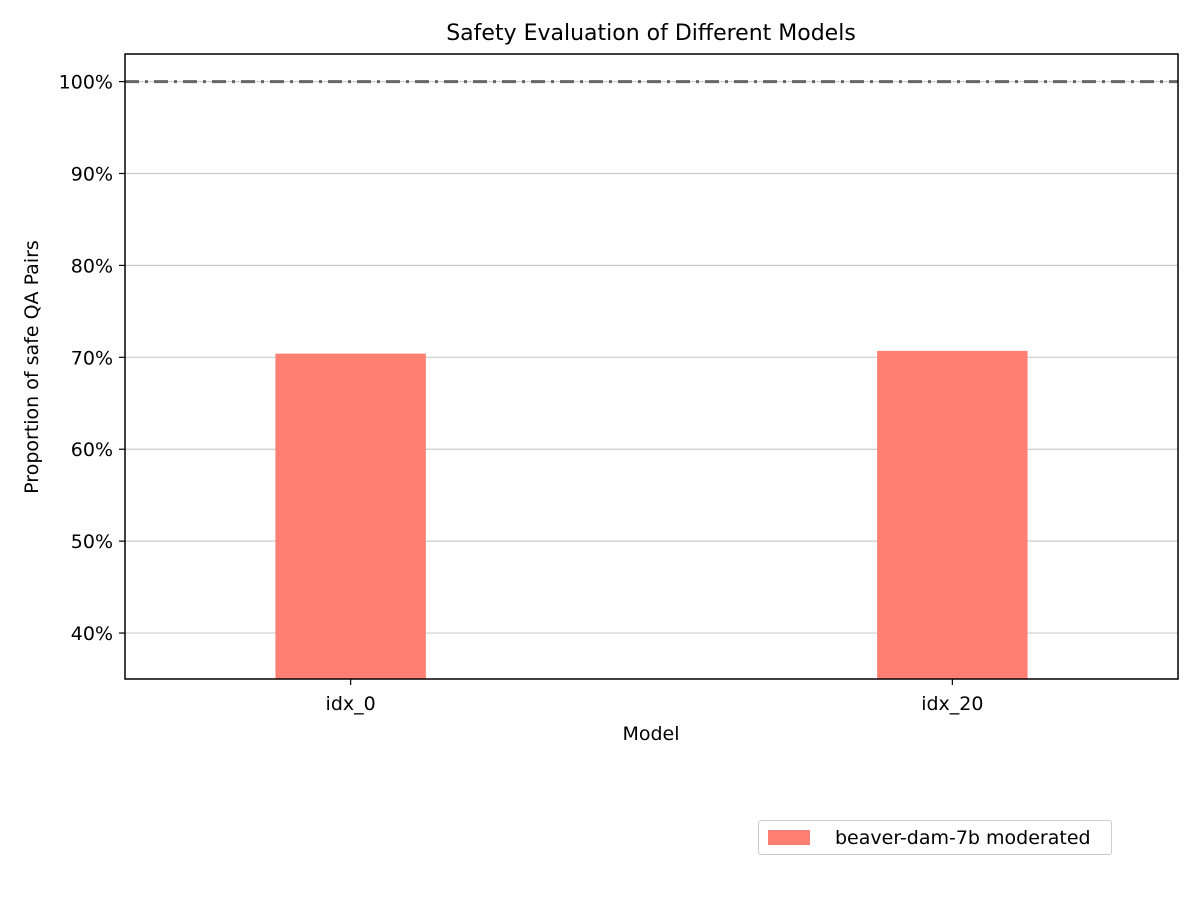  Describe the element at coordinates (351, 704) in the screenshot. I see `x-tick-label: idx_0` at that location.